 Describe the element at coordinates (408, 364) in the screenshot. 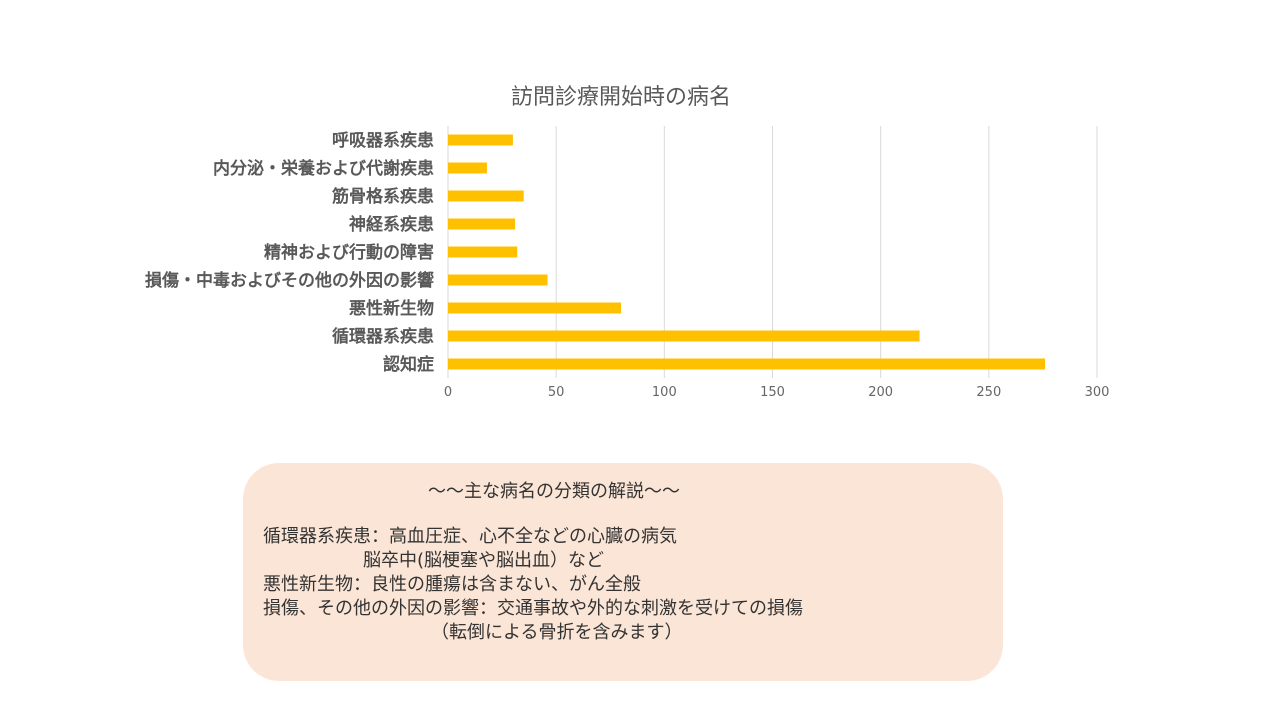

I see `category-label: 認知症` at that location.